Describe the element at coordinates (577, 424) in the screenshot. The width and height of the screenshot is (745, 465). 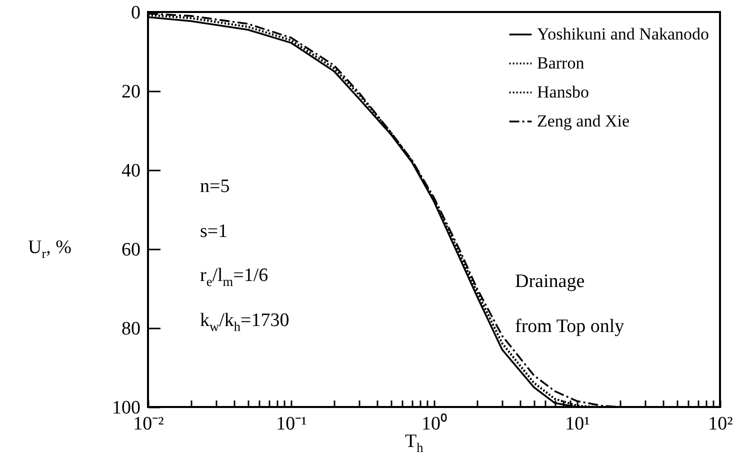
I see `x-tick-label: 10¹` at that location.